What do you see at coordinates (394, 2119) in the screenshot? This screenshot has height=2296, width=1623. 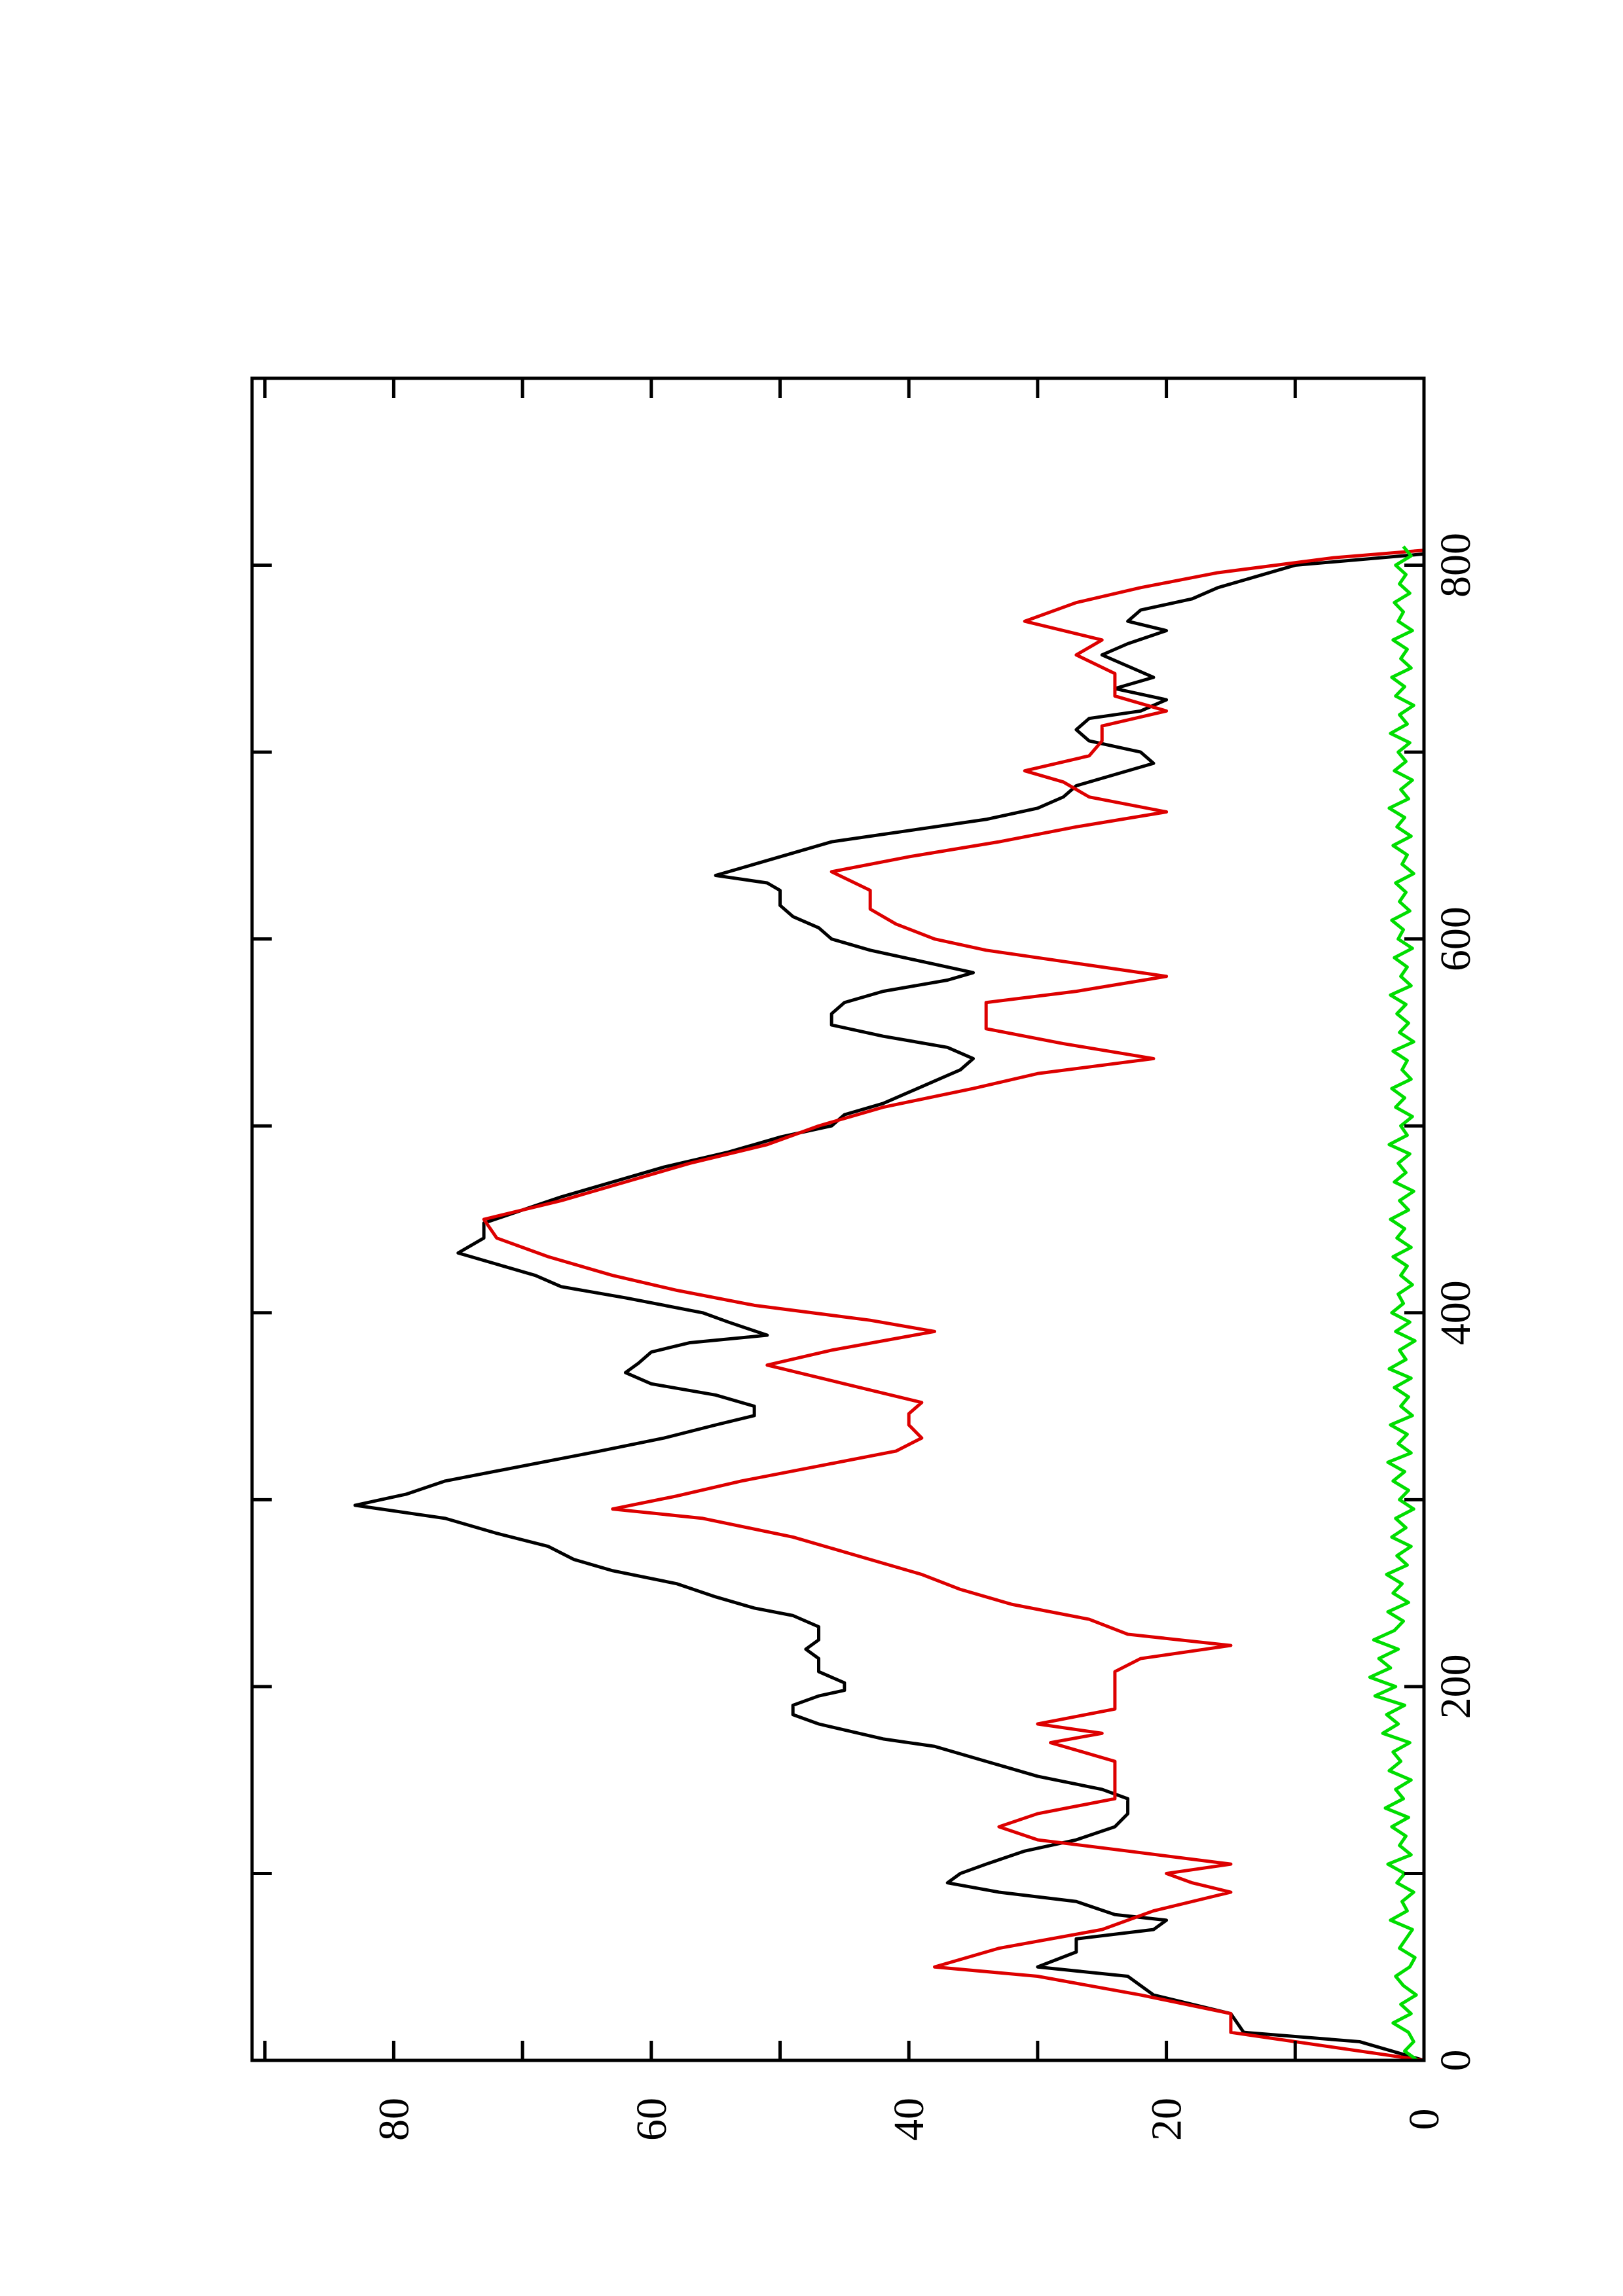 I see `y-tick-label: 80` at bounding box center [394, 2119].